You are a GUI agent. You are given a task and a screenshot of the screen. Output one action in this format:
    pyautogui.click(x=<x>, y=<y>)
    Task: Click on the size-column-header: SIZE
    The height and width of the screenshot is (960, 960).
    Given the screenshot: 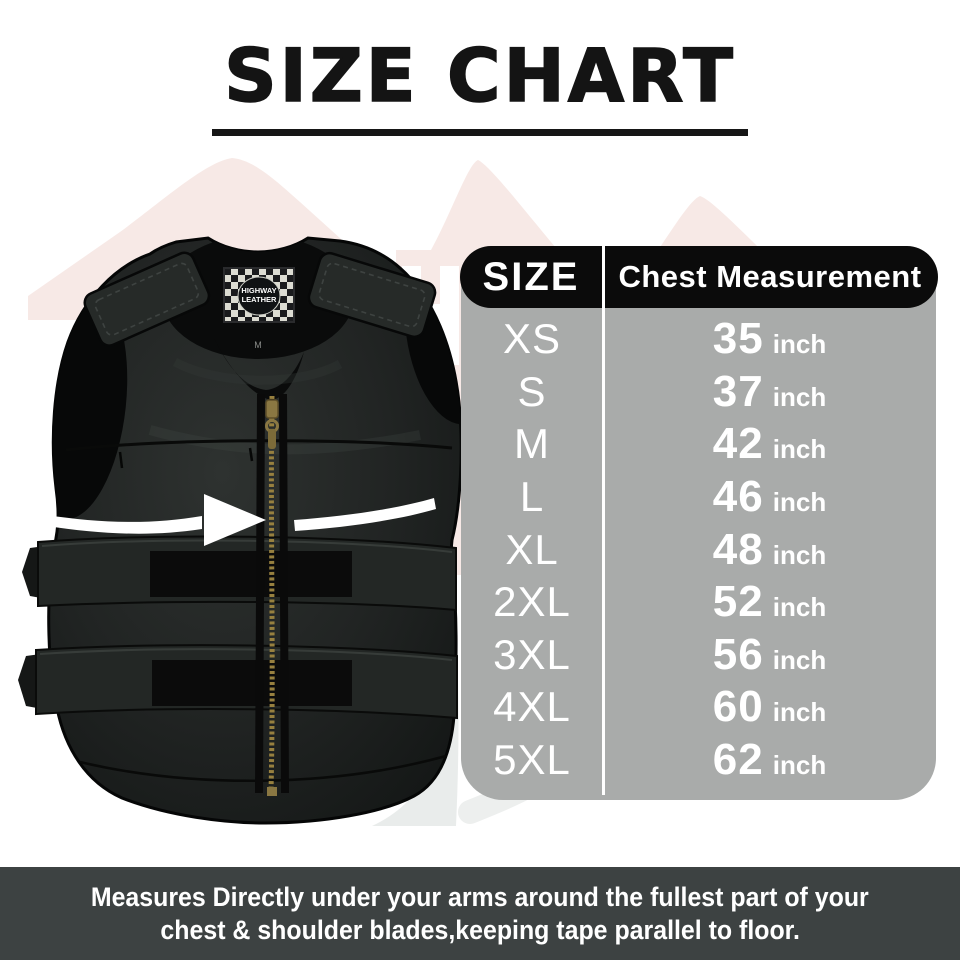 What is the action you would take?
    pyautogui.click(x=531, y=276)
    